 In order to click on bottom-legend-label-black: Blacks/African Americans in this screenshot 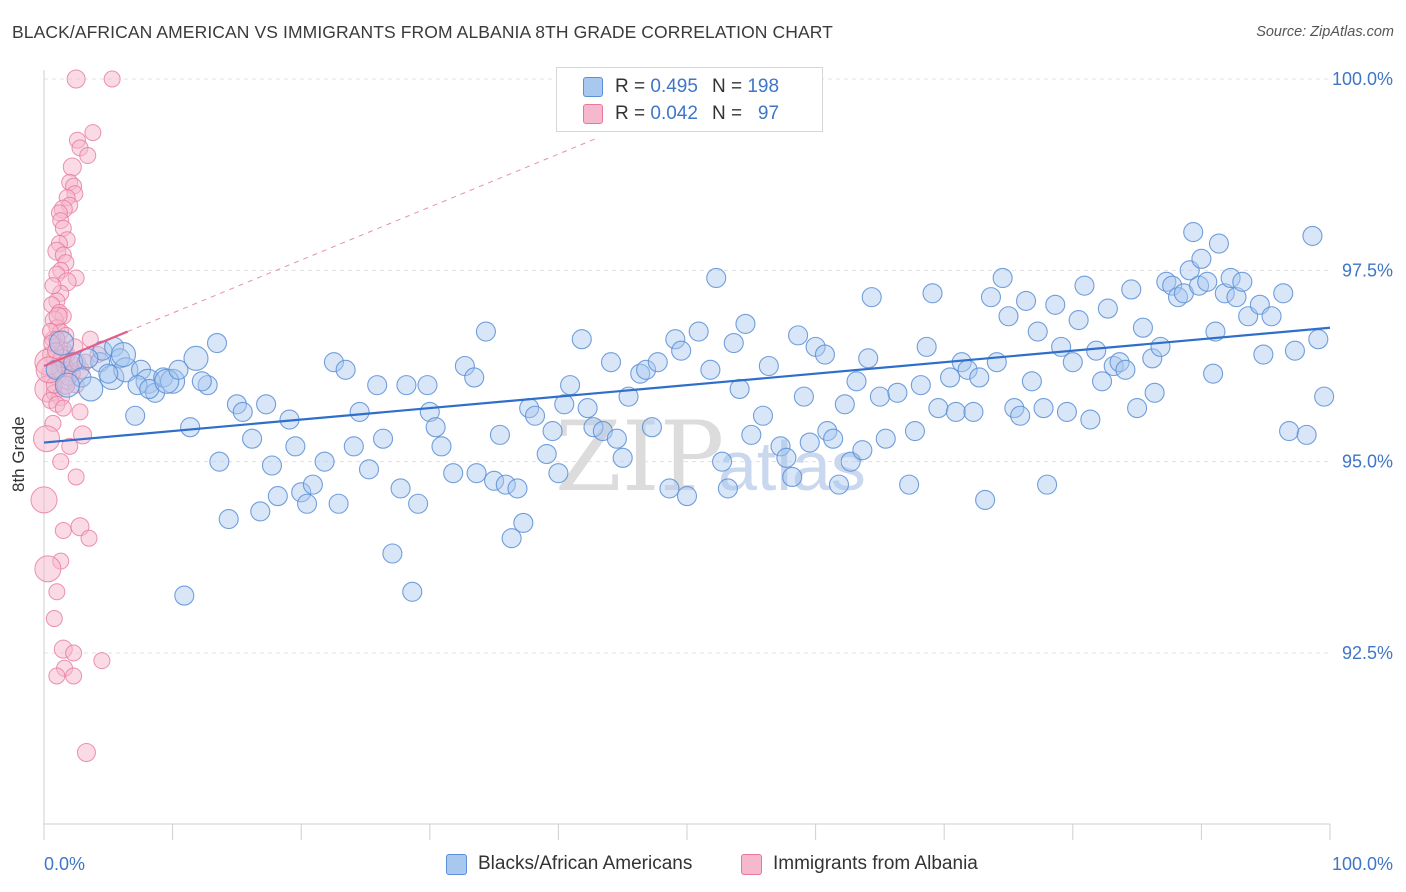, I will do `click(585, 863)`.